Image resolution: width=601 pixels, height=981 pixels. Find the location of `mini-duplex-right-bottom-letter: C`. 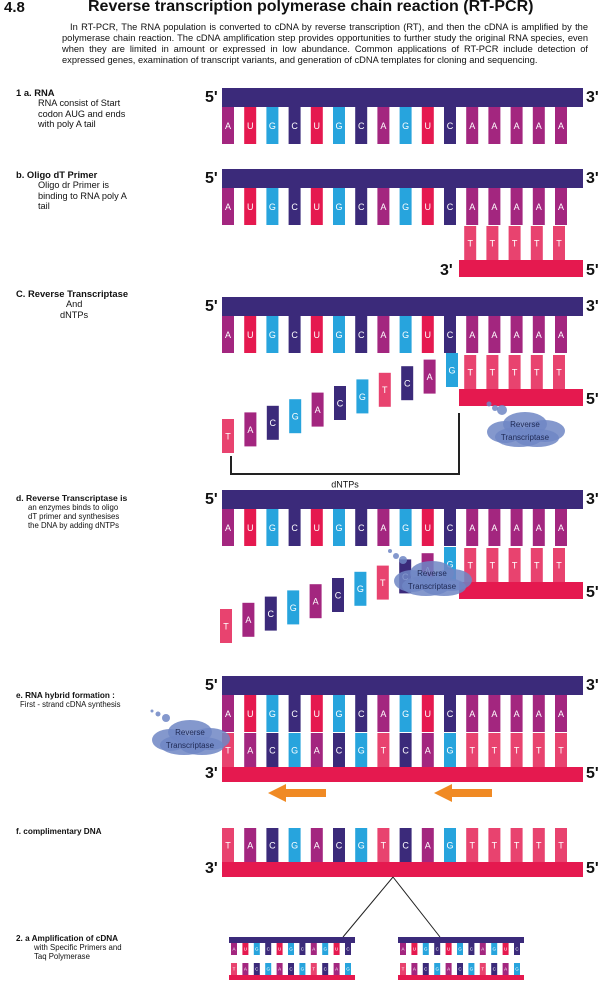

mini-duplex-right-bottom-letter: C is located at coordinates (460, 969).